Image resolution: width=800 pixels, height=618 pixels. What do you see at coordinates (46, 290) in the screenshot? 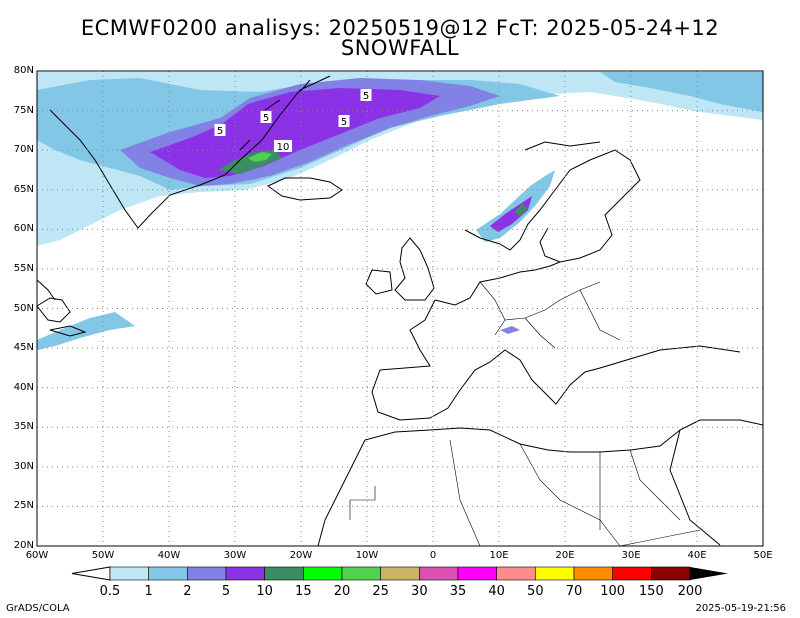
I see `labrador-coast` at bounding box center [46, 290].